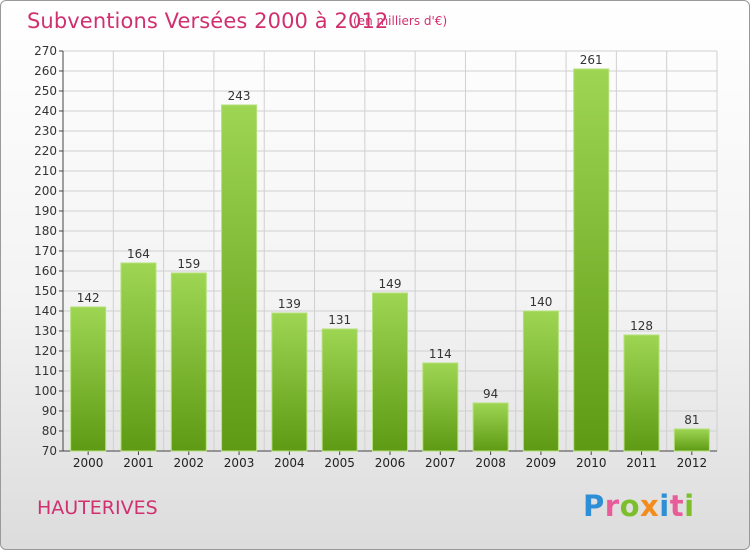  I want to click on bar-2005, so click(339, 390).